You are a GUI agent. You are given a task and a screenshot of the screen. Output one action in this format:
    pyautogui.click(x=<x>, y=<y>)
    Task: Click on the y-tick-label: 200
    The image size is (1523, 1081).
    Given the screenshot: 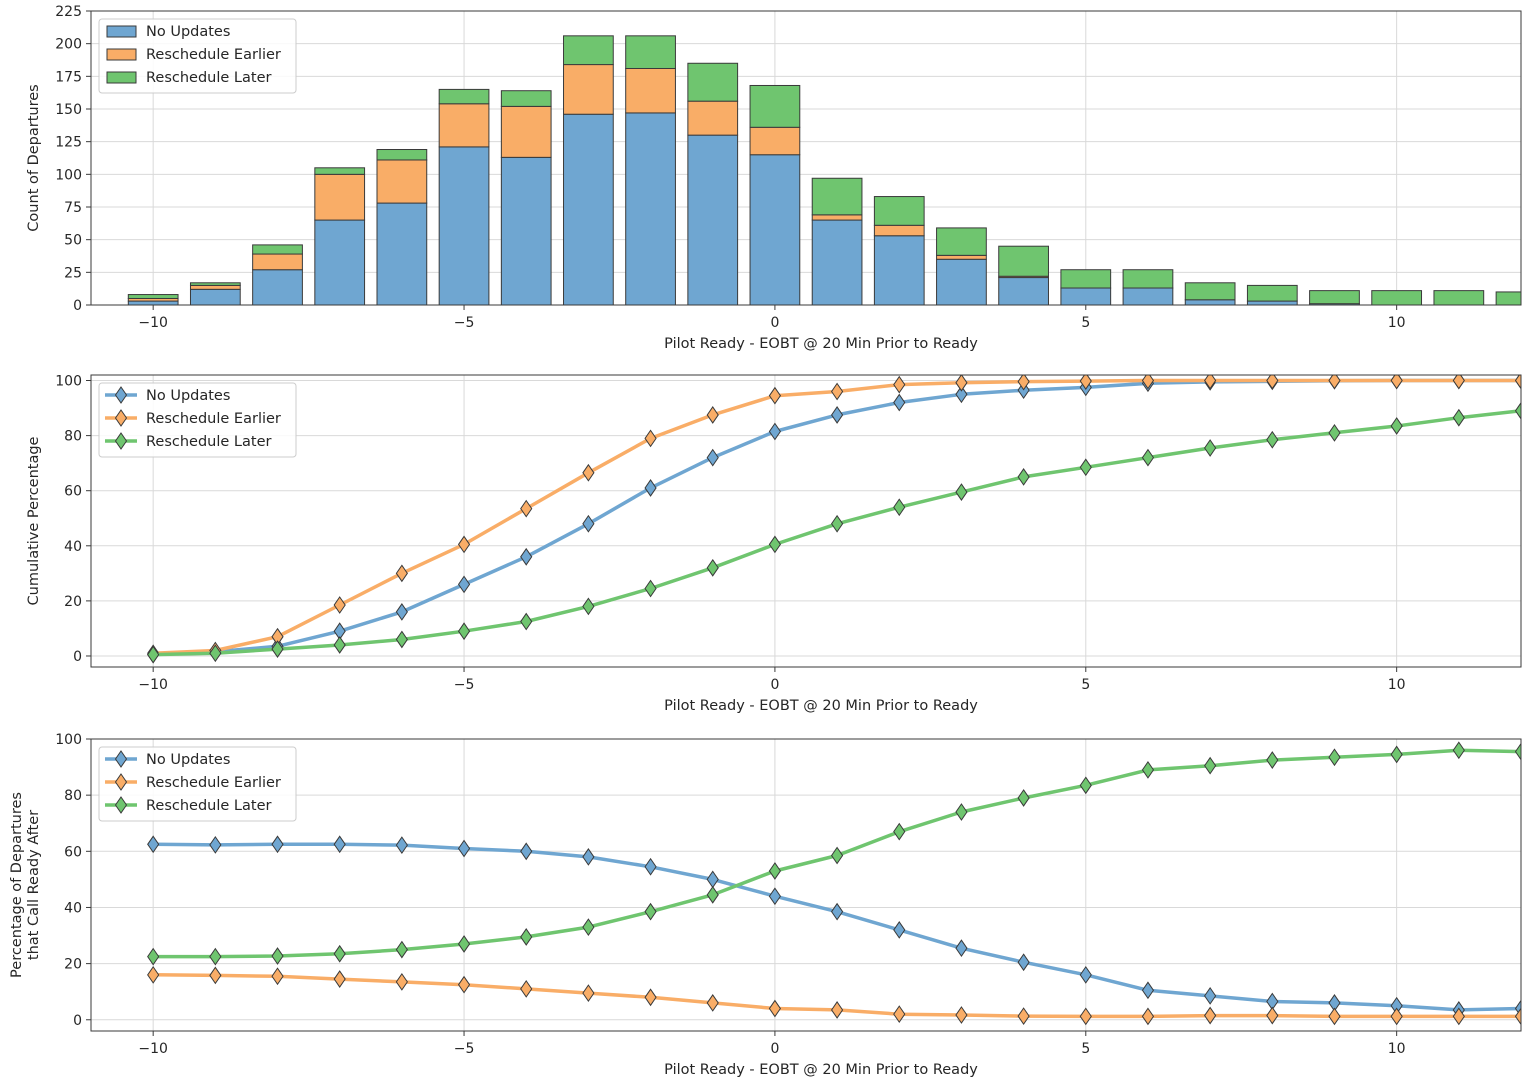 What is the action you would take?
    pyautogui.click(x=68, y=45)
    